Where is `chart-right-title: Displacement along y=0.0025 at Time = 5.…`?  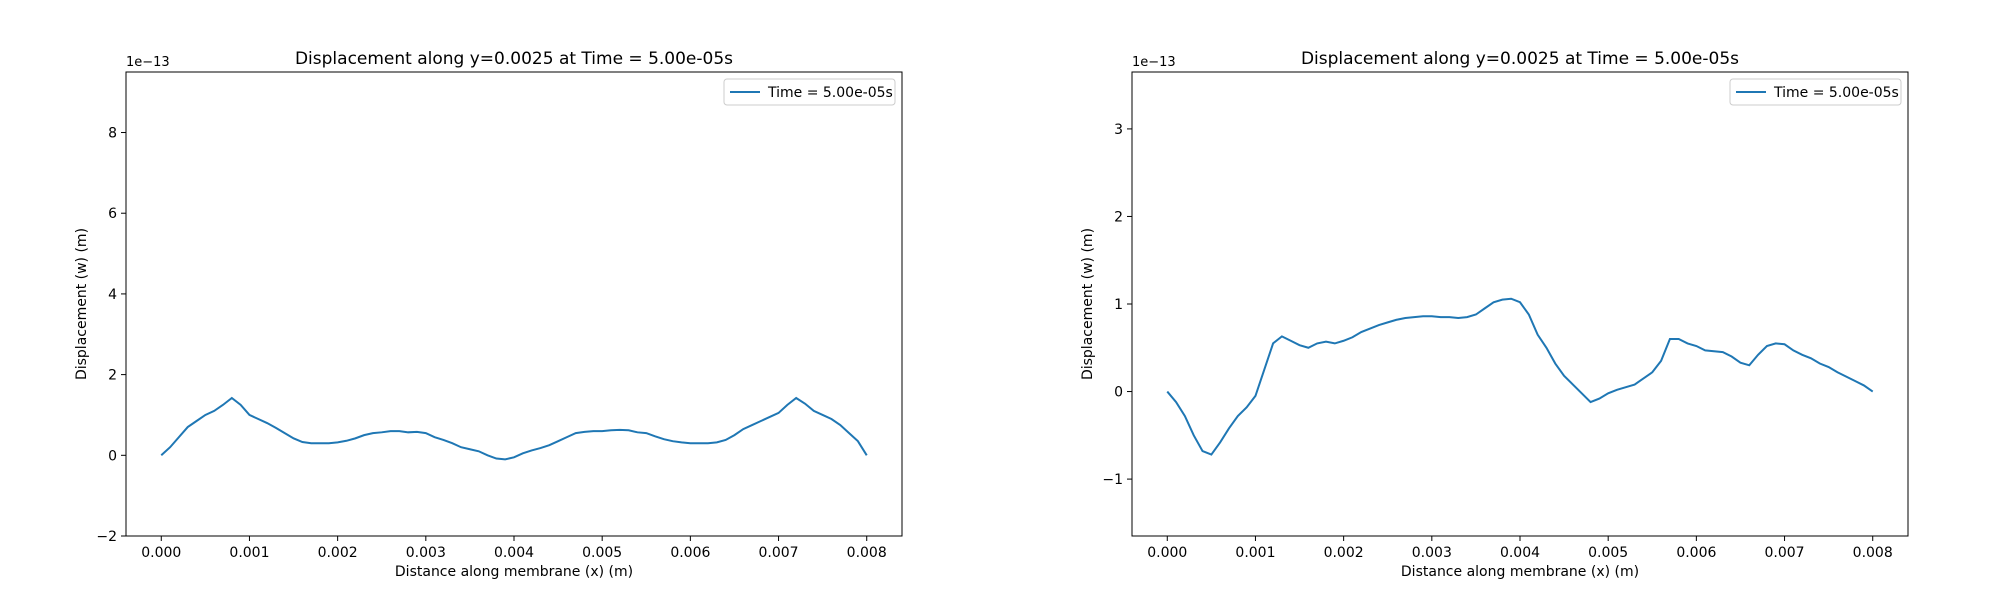
chart-right-title: Displacement along y=0.0025 at Time = 5.… is located at coordinates (1520, 59).